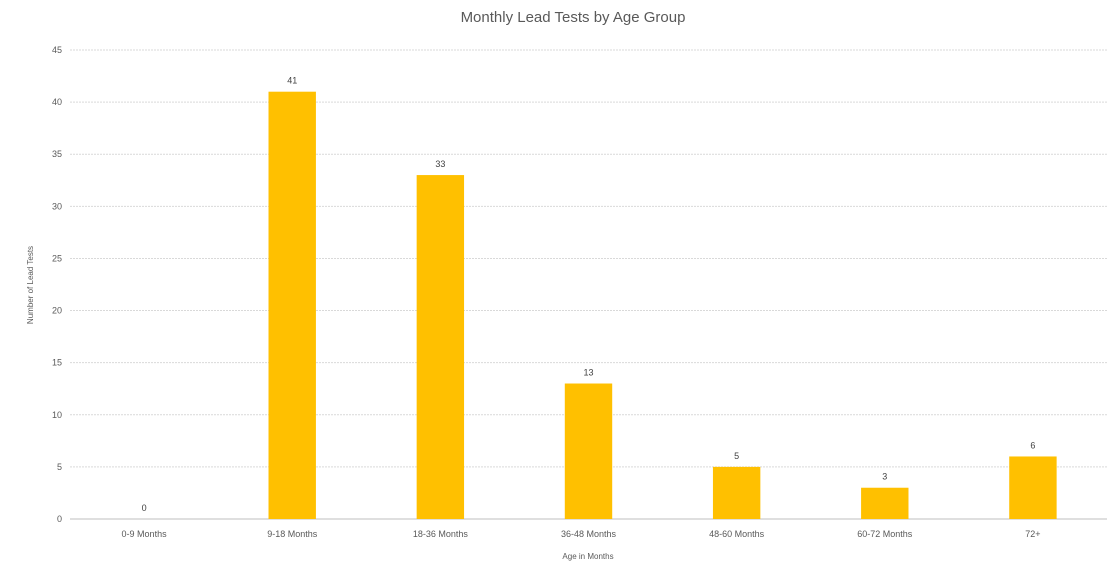  What do you see at coordinates (57, 258) in the screenshot?
I see `y-tick-label: 25` at bounding box center [57, 258].